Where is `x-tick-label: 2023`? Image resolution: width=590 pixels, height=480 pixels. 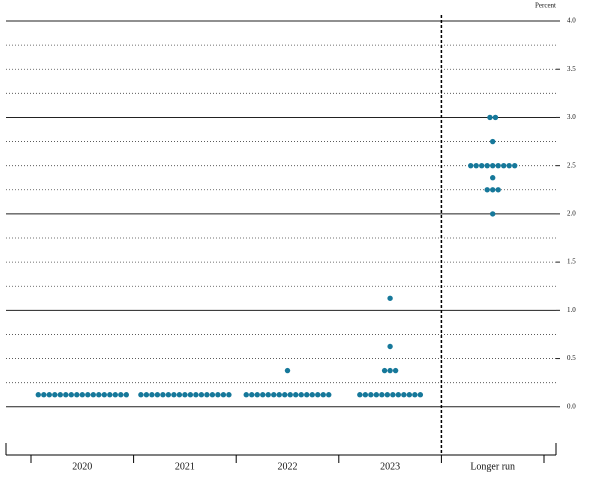
x-tick-label: 2023 is located at coordinates (390, 466).